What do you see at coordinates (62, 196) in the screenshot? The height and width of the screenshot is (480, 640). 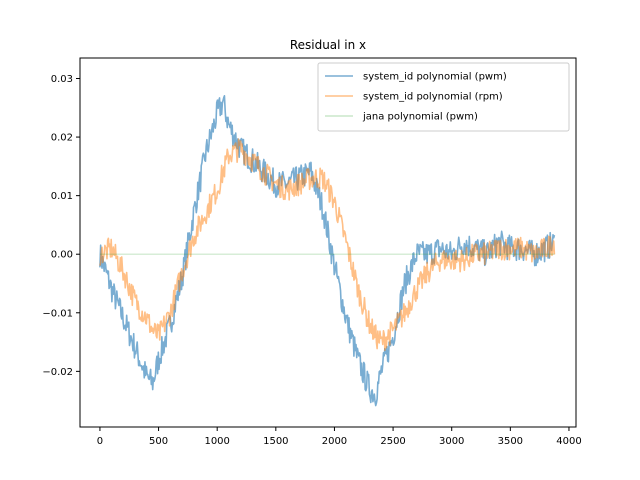 I see `y-tick-label: 0.01` at bounding box center [62, 196].